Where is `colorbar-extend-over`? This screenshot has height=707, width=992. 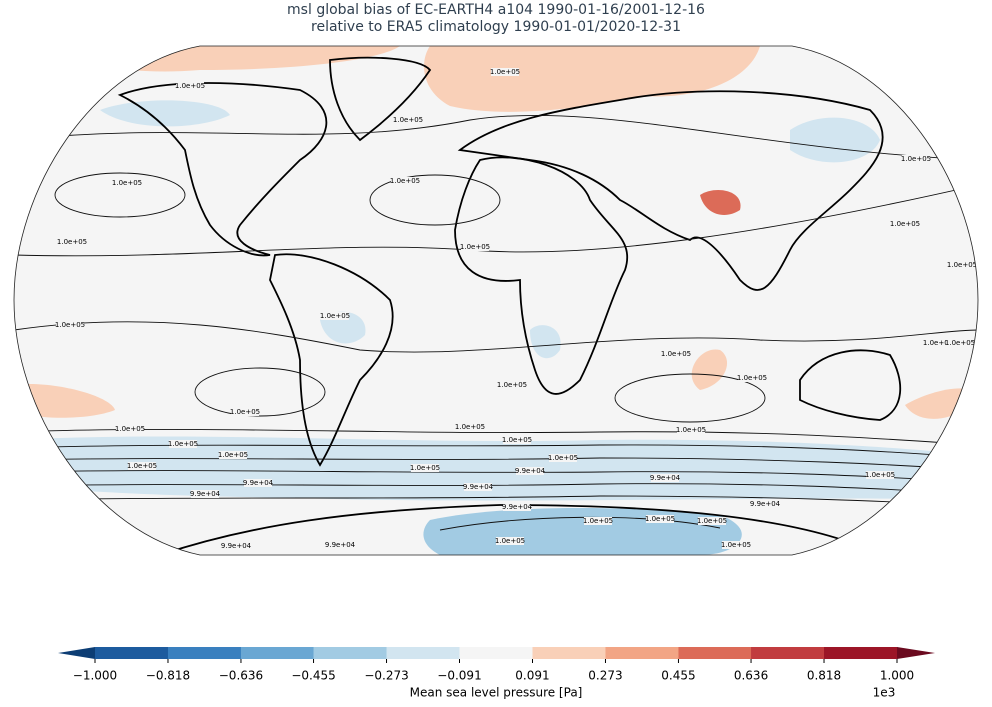 colorbar-extend-over is located at coordinates (916, 653).